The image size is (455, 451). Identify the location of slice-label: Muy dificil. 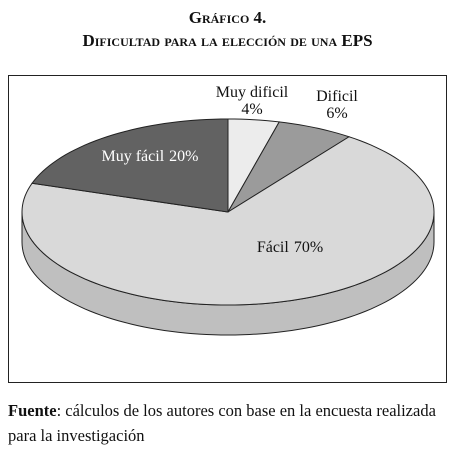
(252, 92).